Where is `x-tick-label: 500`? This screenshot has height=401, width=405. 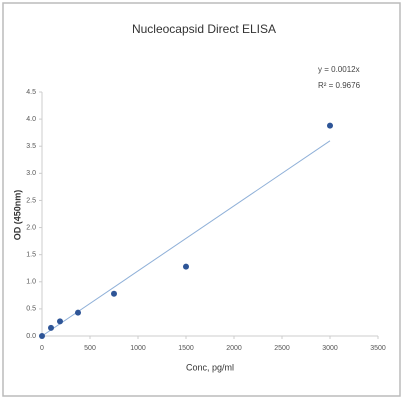
x-tick-label: 500 is located at coordinates (90, 348).